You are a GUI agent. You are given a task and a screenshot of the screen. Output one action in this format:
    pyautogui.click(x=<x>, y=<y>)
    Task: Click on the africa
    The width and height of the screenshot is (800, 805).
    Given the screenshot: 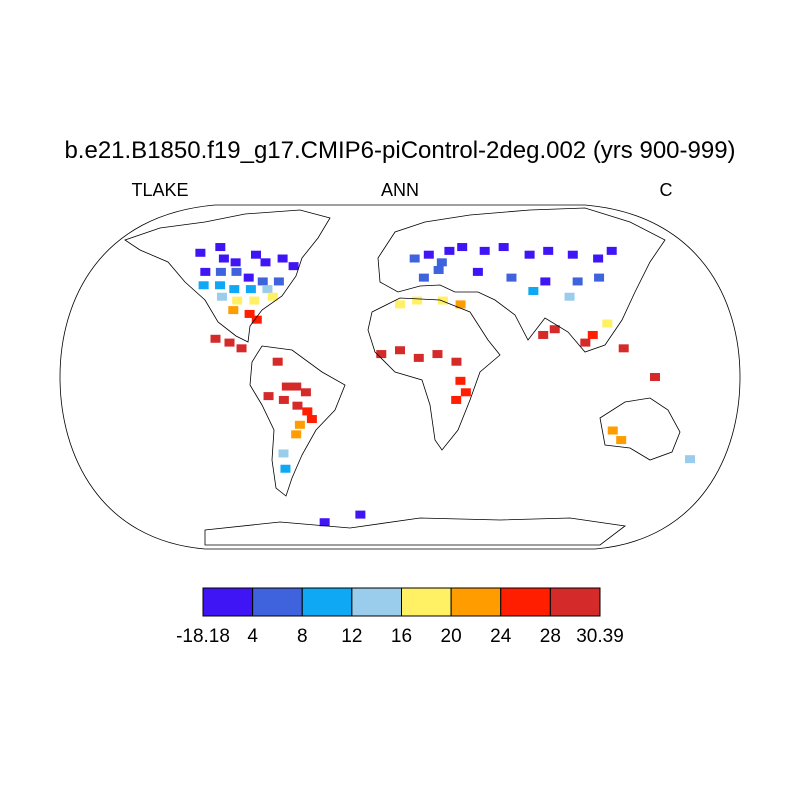 What is the action you would take?
    pyautogui.click(x=434, y=374)
    